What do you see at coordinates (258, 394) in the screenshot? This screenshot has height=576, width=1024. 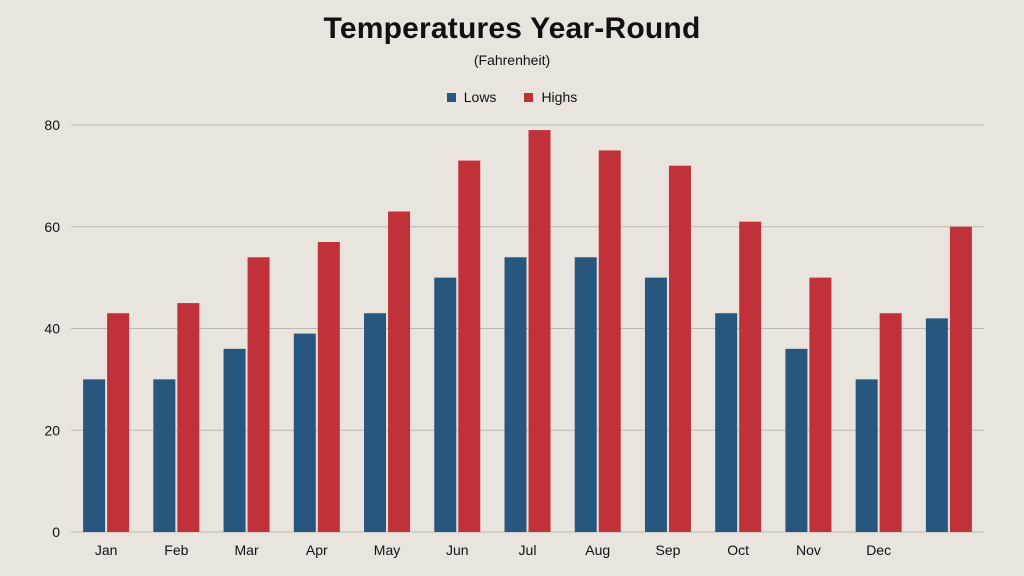 I see `bar-highs-mar` at bounding box center [258, 394].